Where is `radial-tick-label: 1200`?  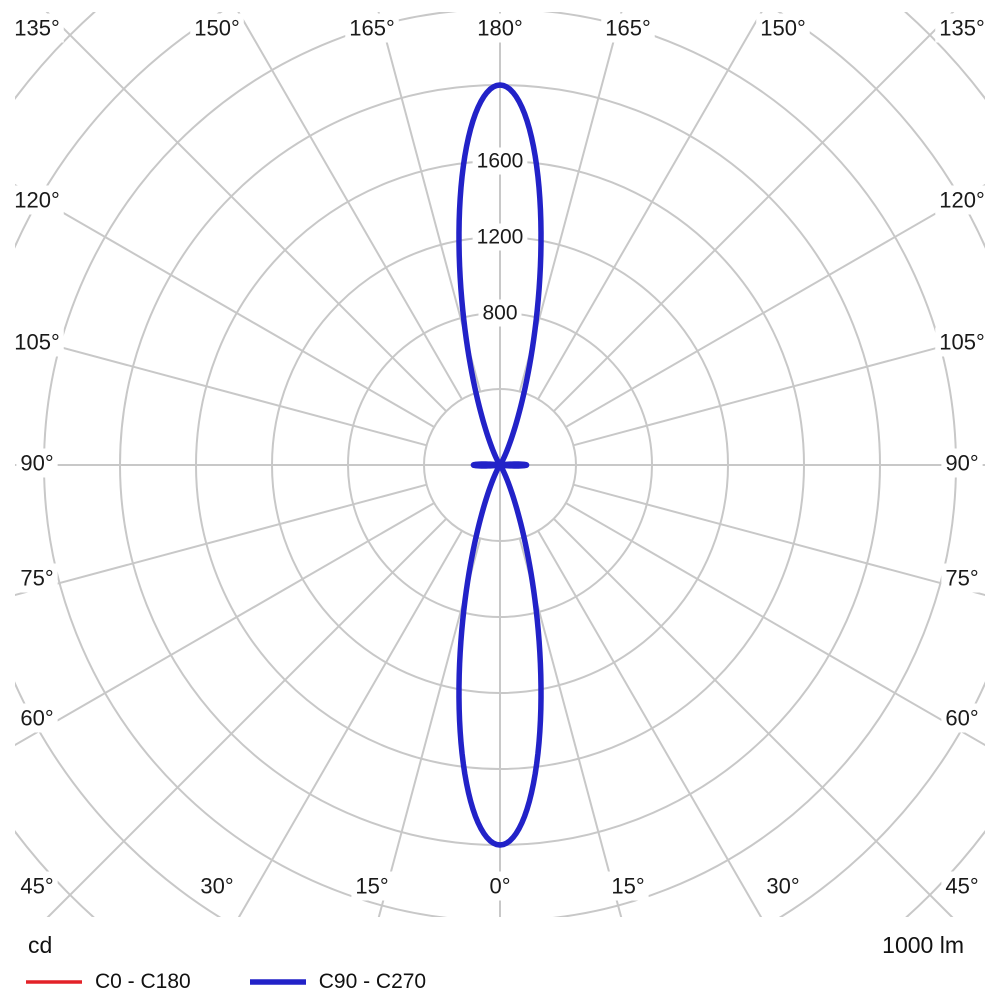
radial-tick-label: 1200 is located at coordinates (500, 237).